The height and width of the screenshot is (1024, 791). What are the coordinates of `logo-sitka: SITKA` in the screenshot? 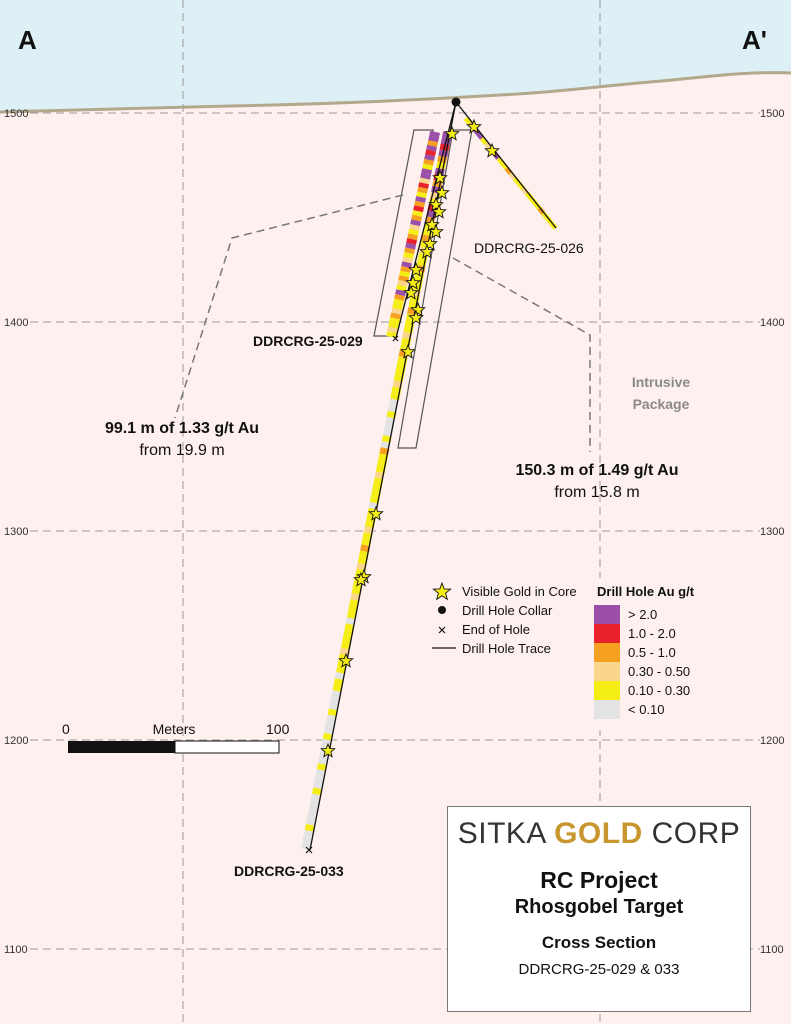 It's located at (506, 833).